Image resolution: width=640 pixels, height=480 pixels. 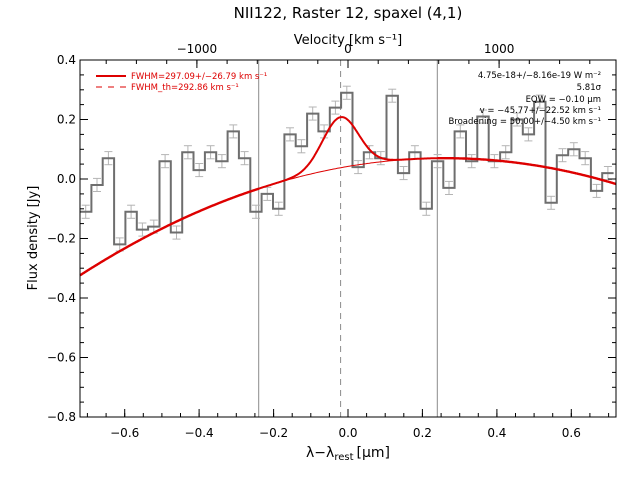 I want to click on y-axis-label: Flux density [Jy], so click(x=33, y=238).